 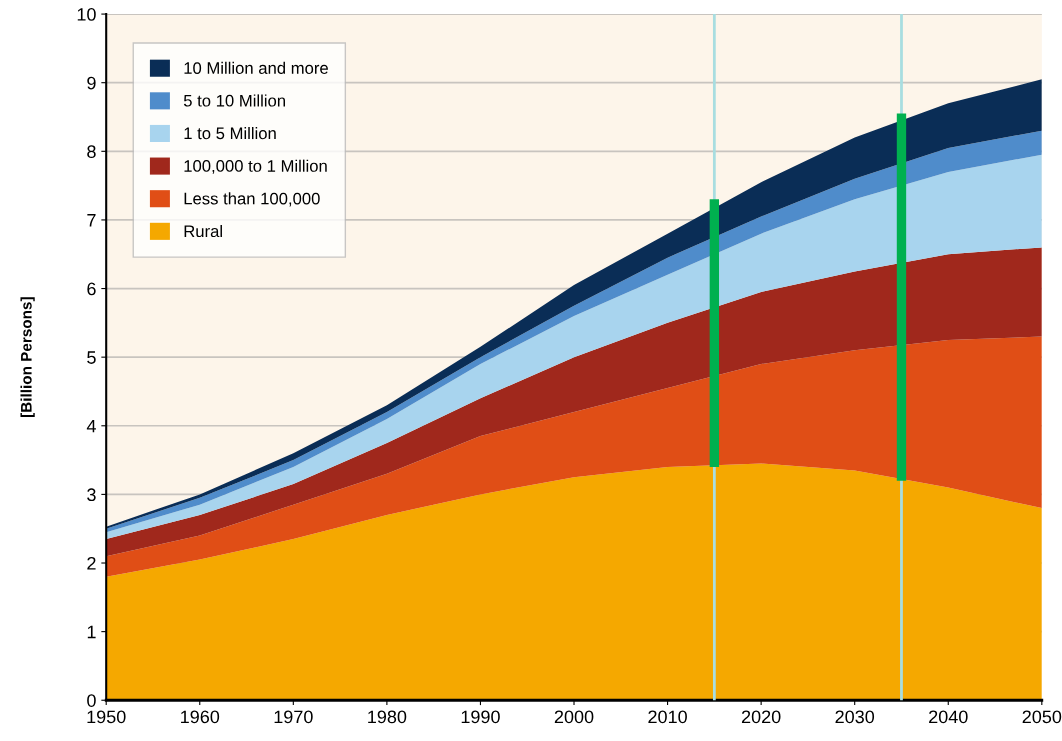 I want to click on y-tick-label: 4, so click(x=91, y=426).